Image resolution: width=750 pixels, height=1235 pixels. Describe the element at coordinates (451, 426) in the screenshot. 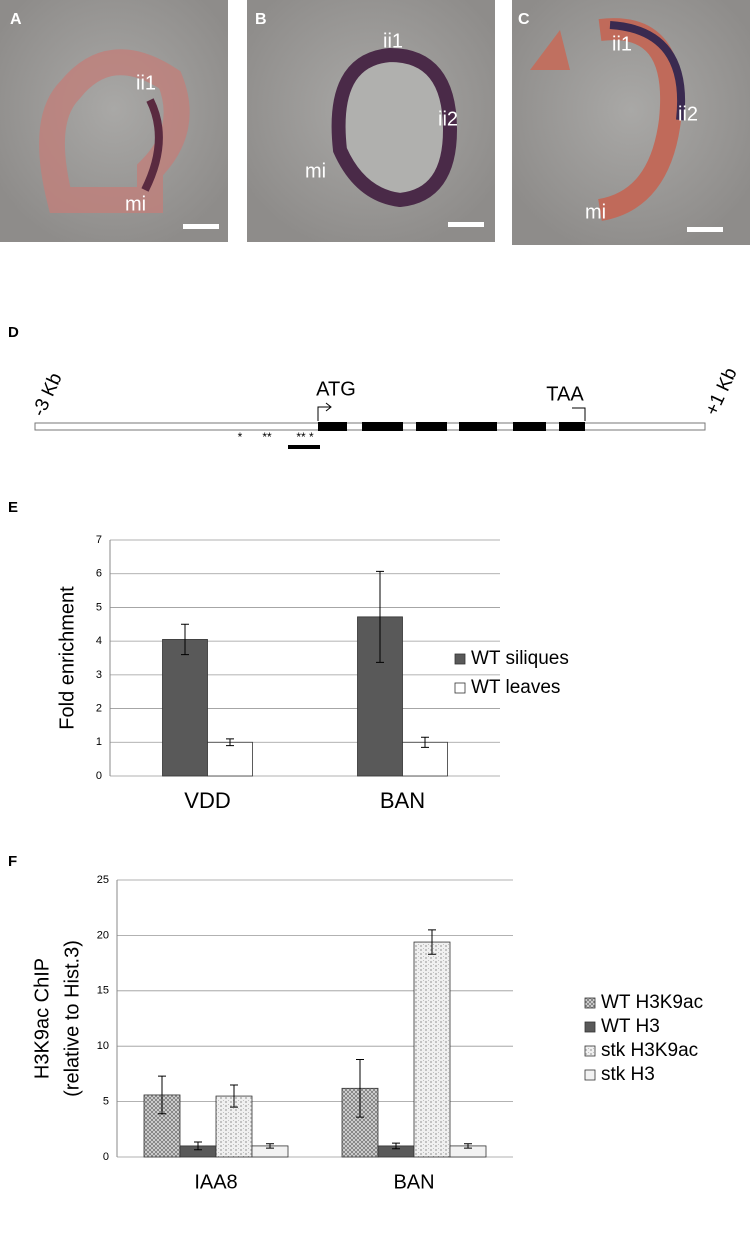

I see `exons` at that location.